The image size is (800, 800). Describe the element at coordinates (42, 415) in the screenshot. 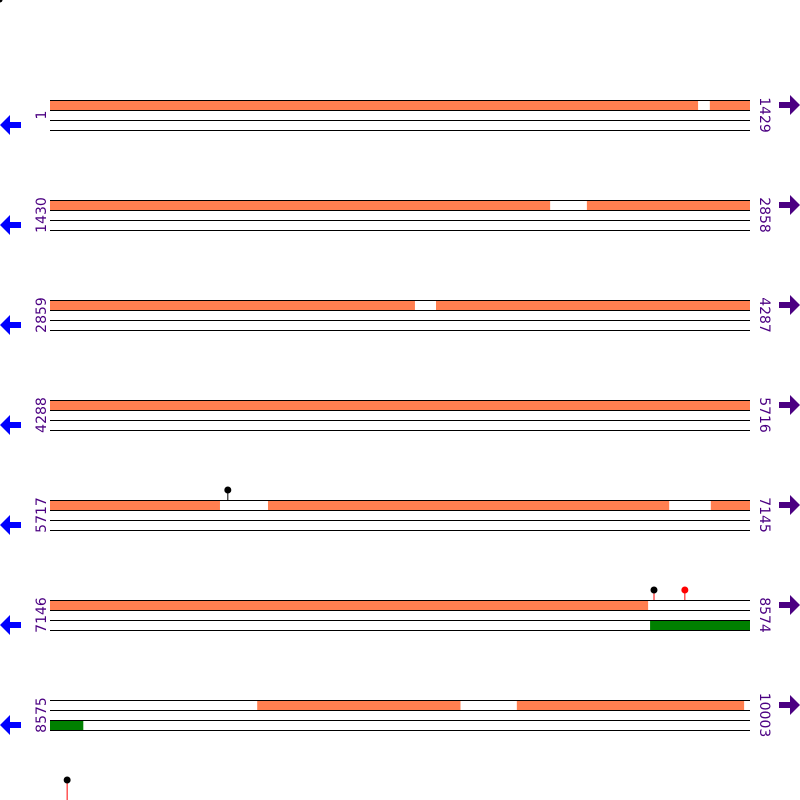

I see `row-start-label: 4288` at that location.